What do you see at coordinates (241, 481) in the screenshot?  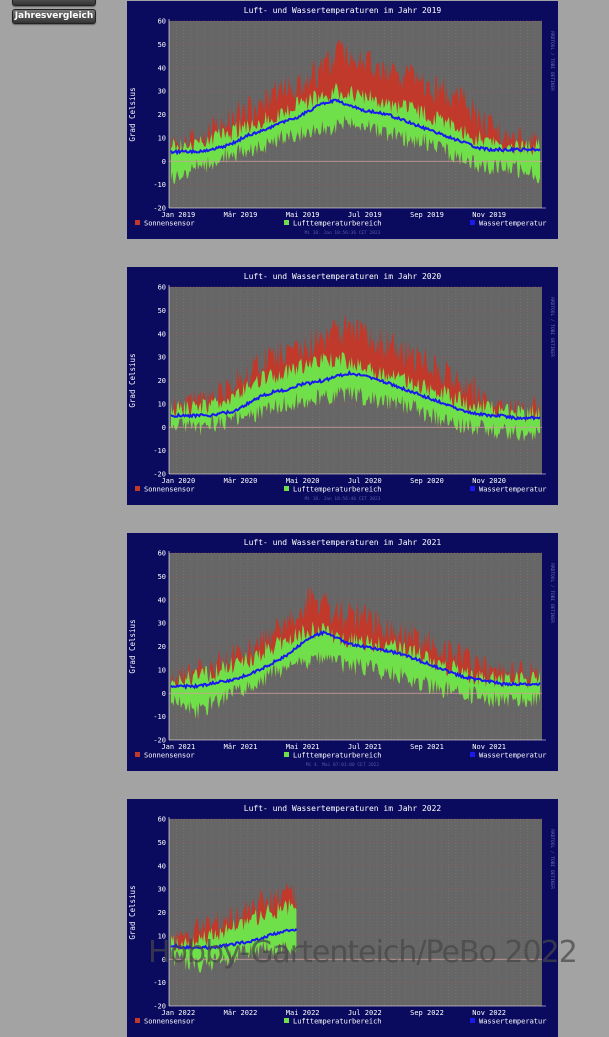 I see `x-tick-label: Mär 2020` at bounding box center [241, 481].